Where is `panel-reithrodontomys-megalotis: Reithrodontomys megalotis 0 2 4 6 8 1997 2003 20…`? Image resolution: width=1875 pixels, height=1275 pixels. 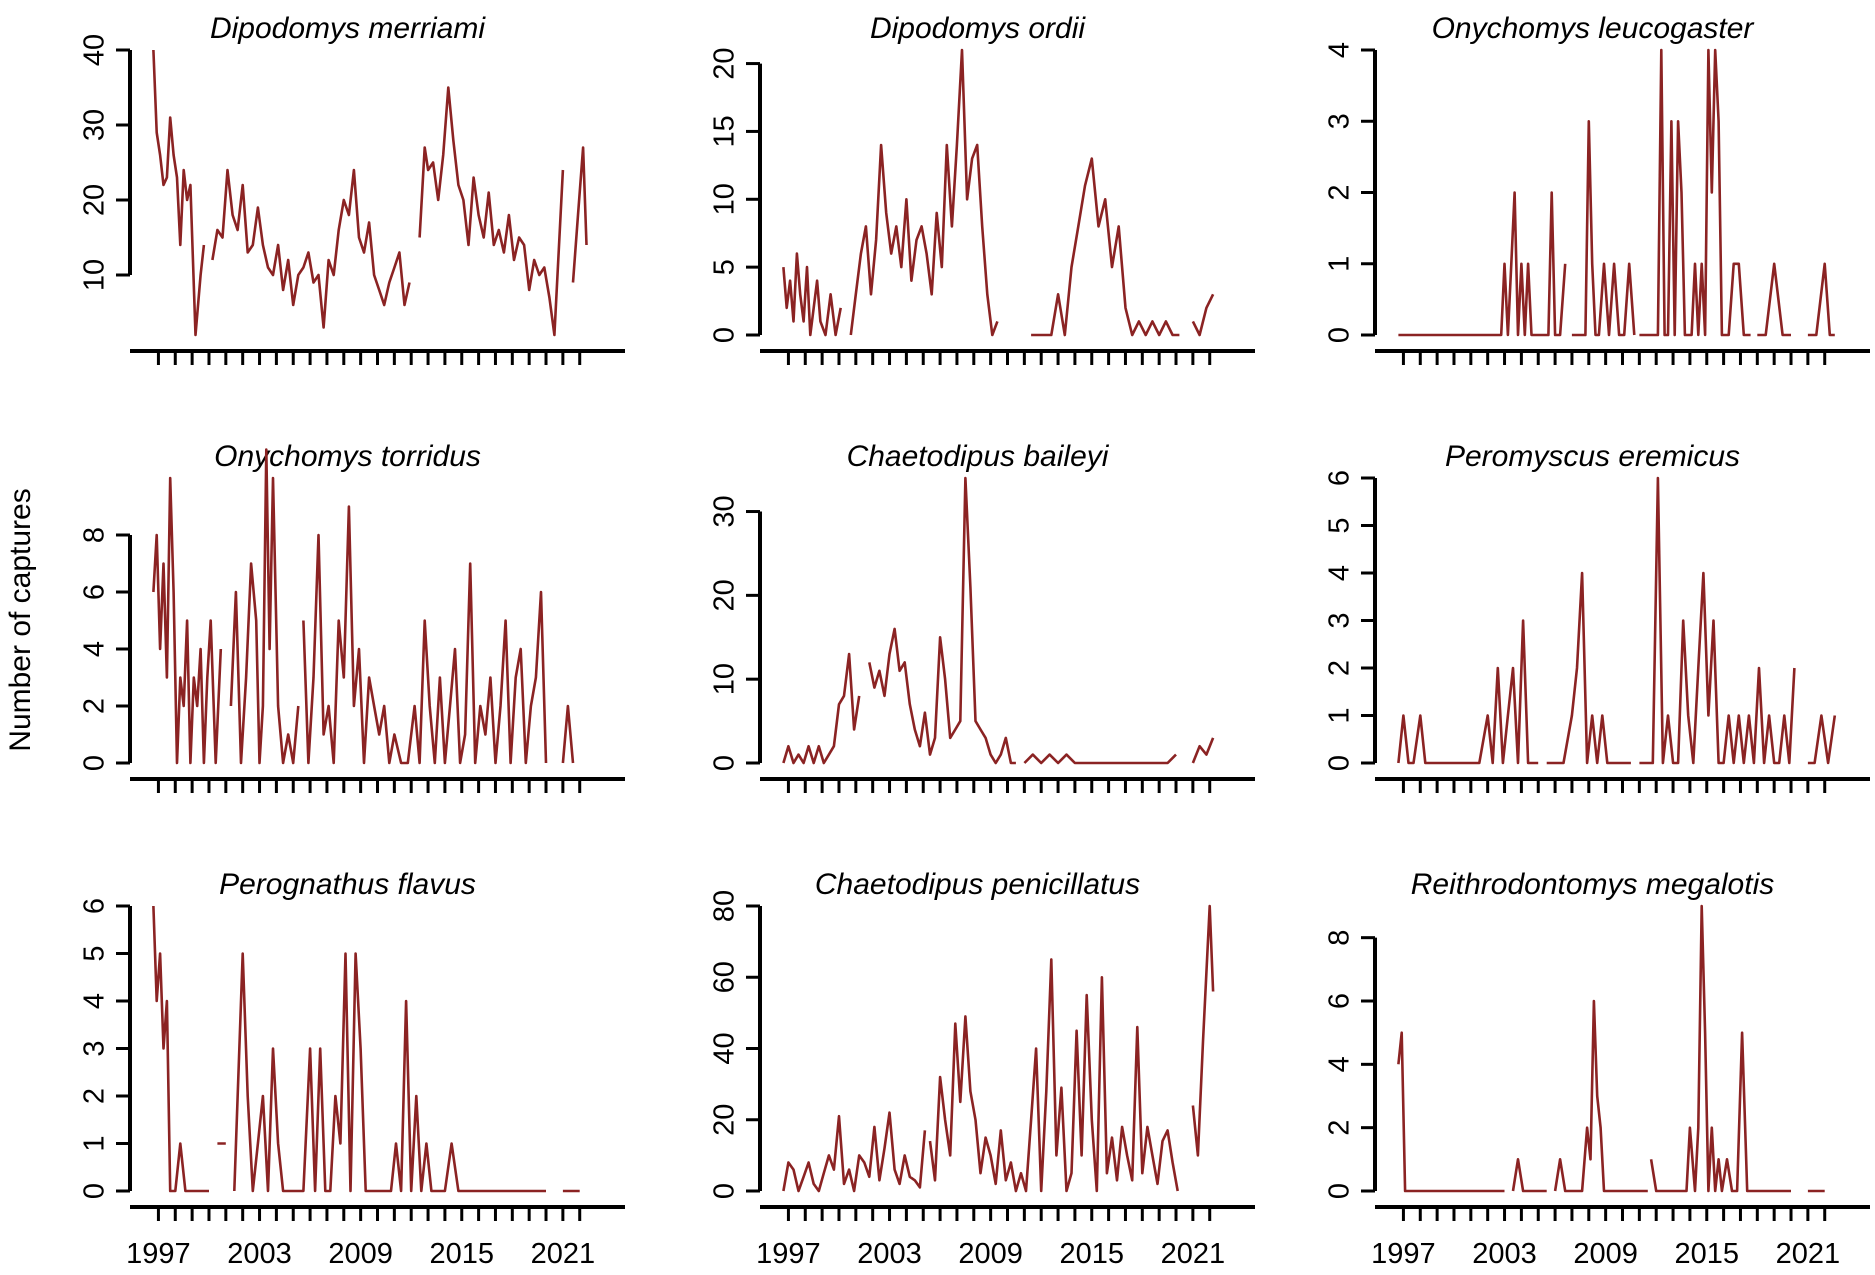 panel-reithrodontomys-megalotis: Reithrodontomys megalotis 0 2 4 6 8 1997 2003 20… is located at coordinates (1597, 1069).